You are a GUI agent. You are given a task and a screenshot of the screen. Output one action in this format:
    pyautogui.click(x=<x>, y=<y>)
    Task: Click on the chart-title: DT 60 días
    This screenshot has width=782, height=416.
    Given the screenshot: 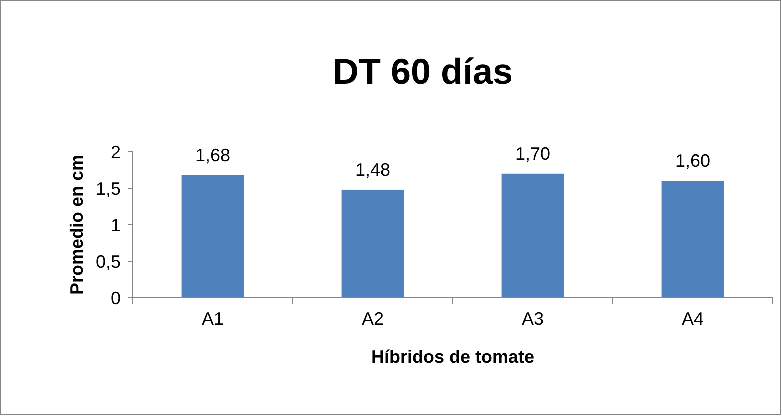 What is the action you would take?
    pyautogui.click(x=423, y=71)
    